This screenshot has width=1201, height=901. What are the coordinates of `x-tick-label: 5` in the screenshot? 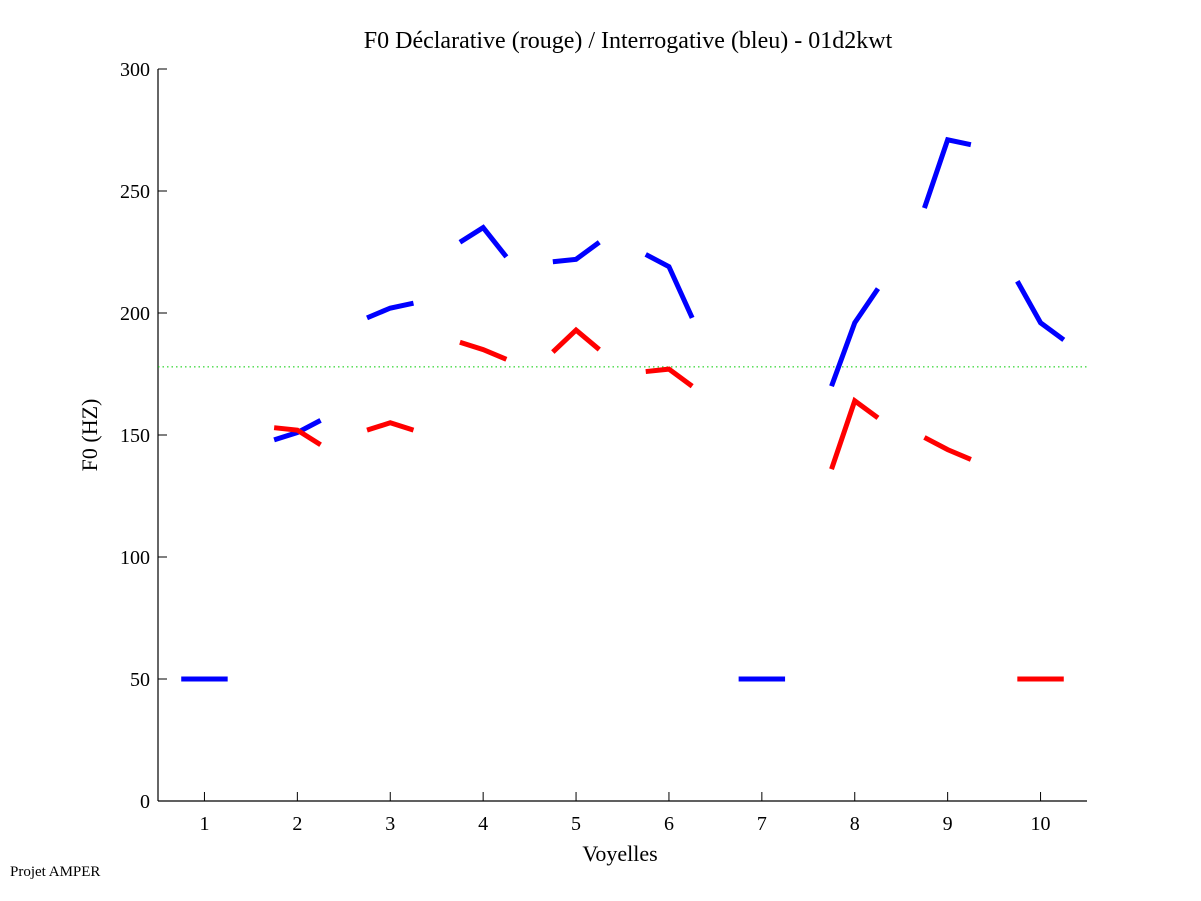 It's located at (576, 824).